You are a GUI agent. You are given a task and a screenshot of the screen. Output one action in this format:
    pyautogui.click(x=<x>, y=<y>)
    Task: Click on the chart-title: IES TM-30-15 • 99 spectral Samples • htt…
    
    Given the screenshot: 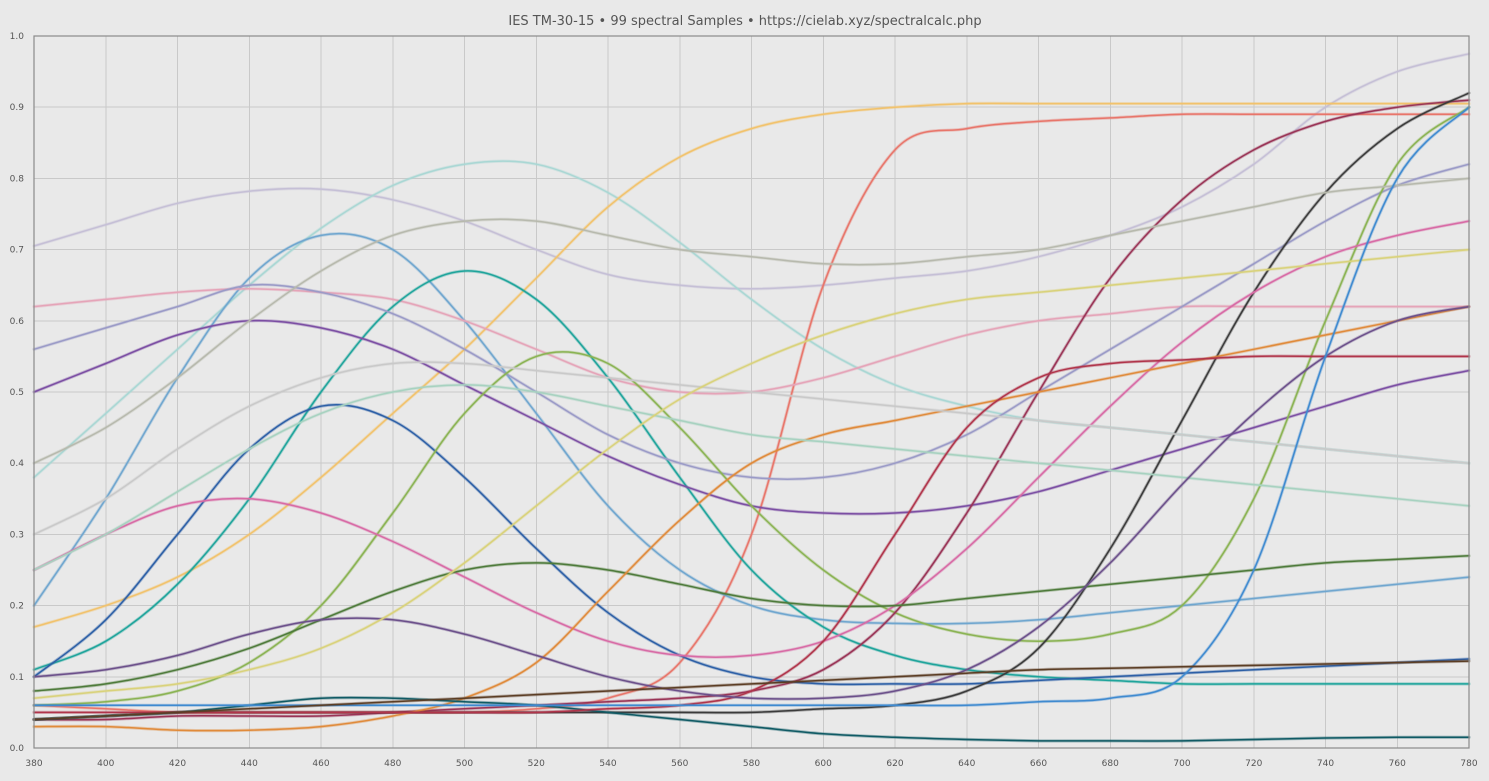 What is the action you would take?
    pyautogui.click(x=744, y=21)
    